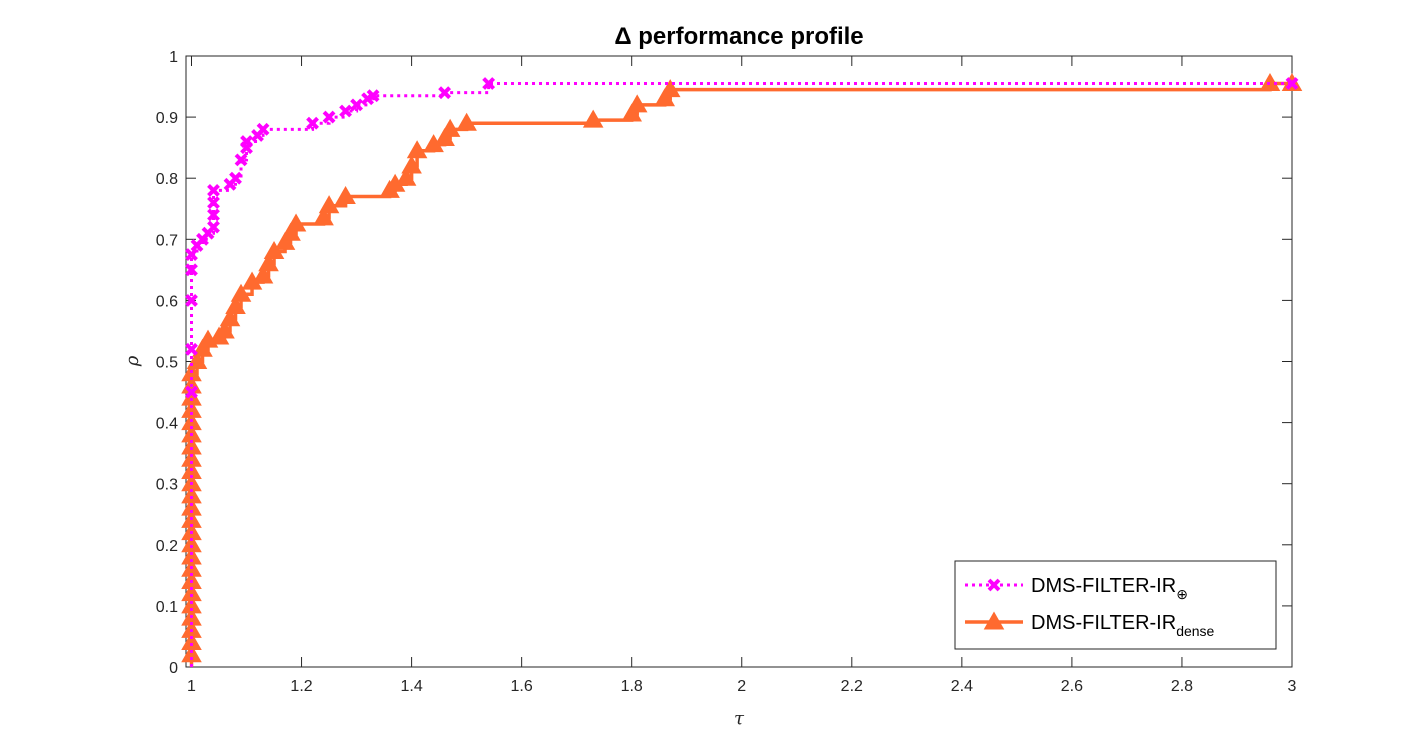 The height and width of the screenshot is (750, 1428). What do you see at coordinates (738, 36) in the screenshot?
I see `chart-title: Δ performance profile` at bounding box center [738, 36].